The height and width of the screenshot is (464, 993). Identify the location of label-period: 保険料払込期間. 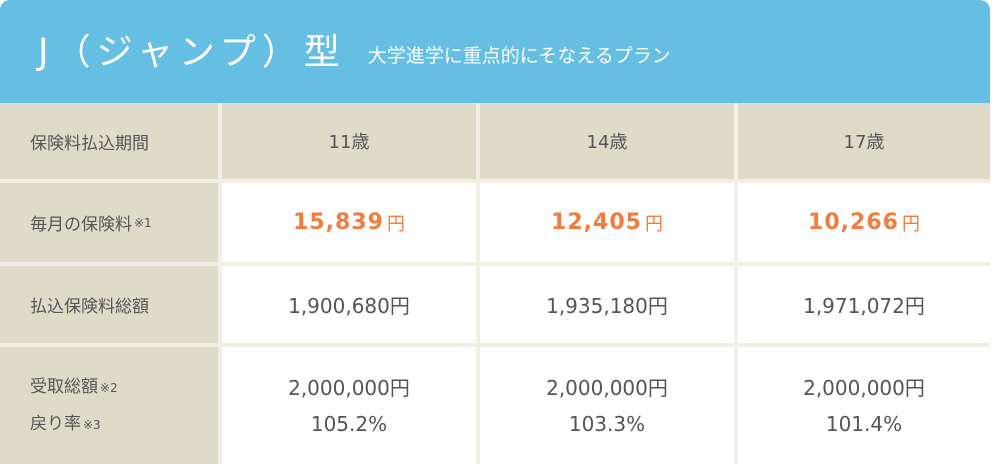
(109, 141).